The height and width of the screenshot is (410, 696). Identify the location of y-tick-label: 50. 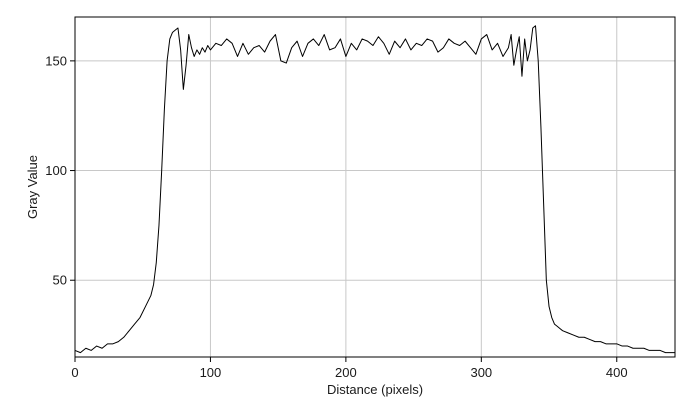
(60, 280).